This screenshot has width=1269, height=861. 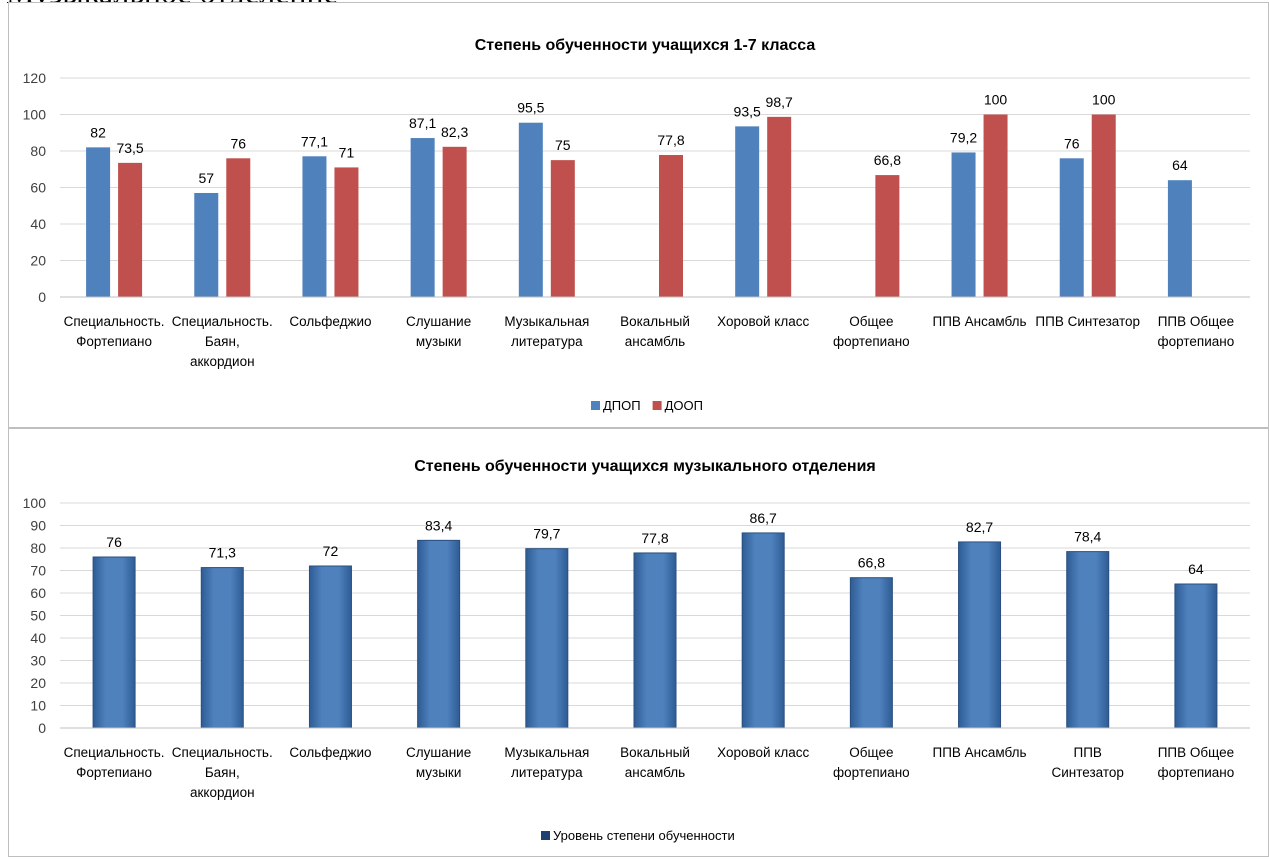 I want to click on data-label: 71, so click(x=347, y=152).